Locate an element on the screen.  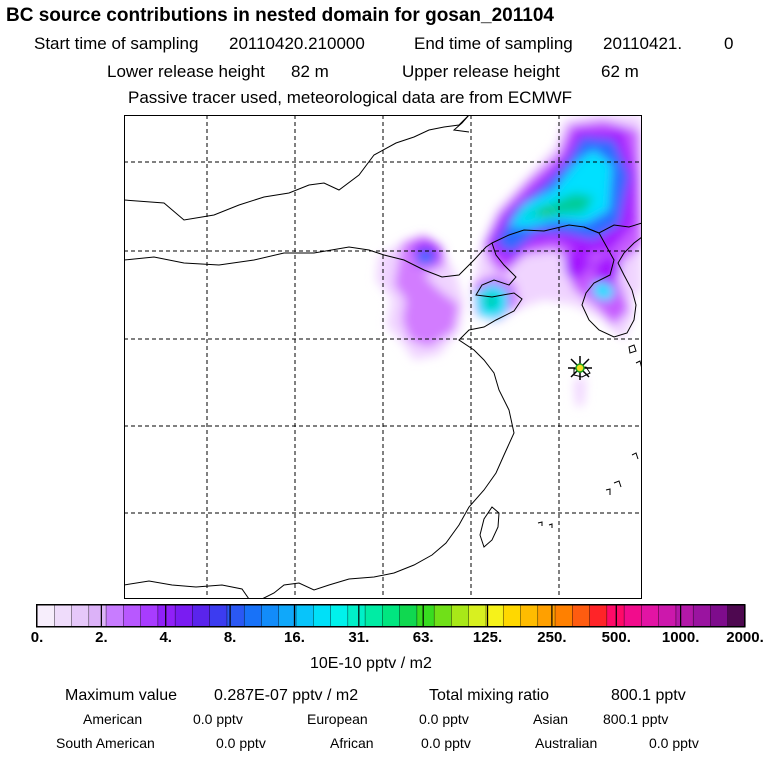
field-blue-west is located at coordinates (426, 257).